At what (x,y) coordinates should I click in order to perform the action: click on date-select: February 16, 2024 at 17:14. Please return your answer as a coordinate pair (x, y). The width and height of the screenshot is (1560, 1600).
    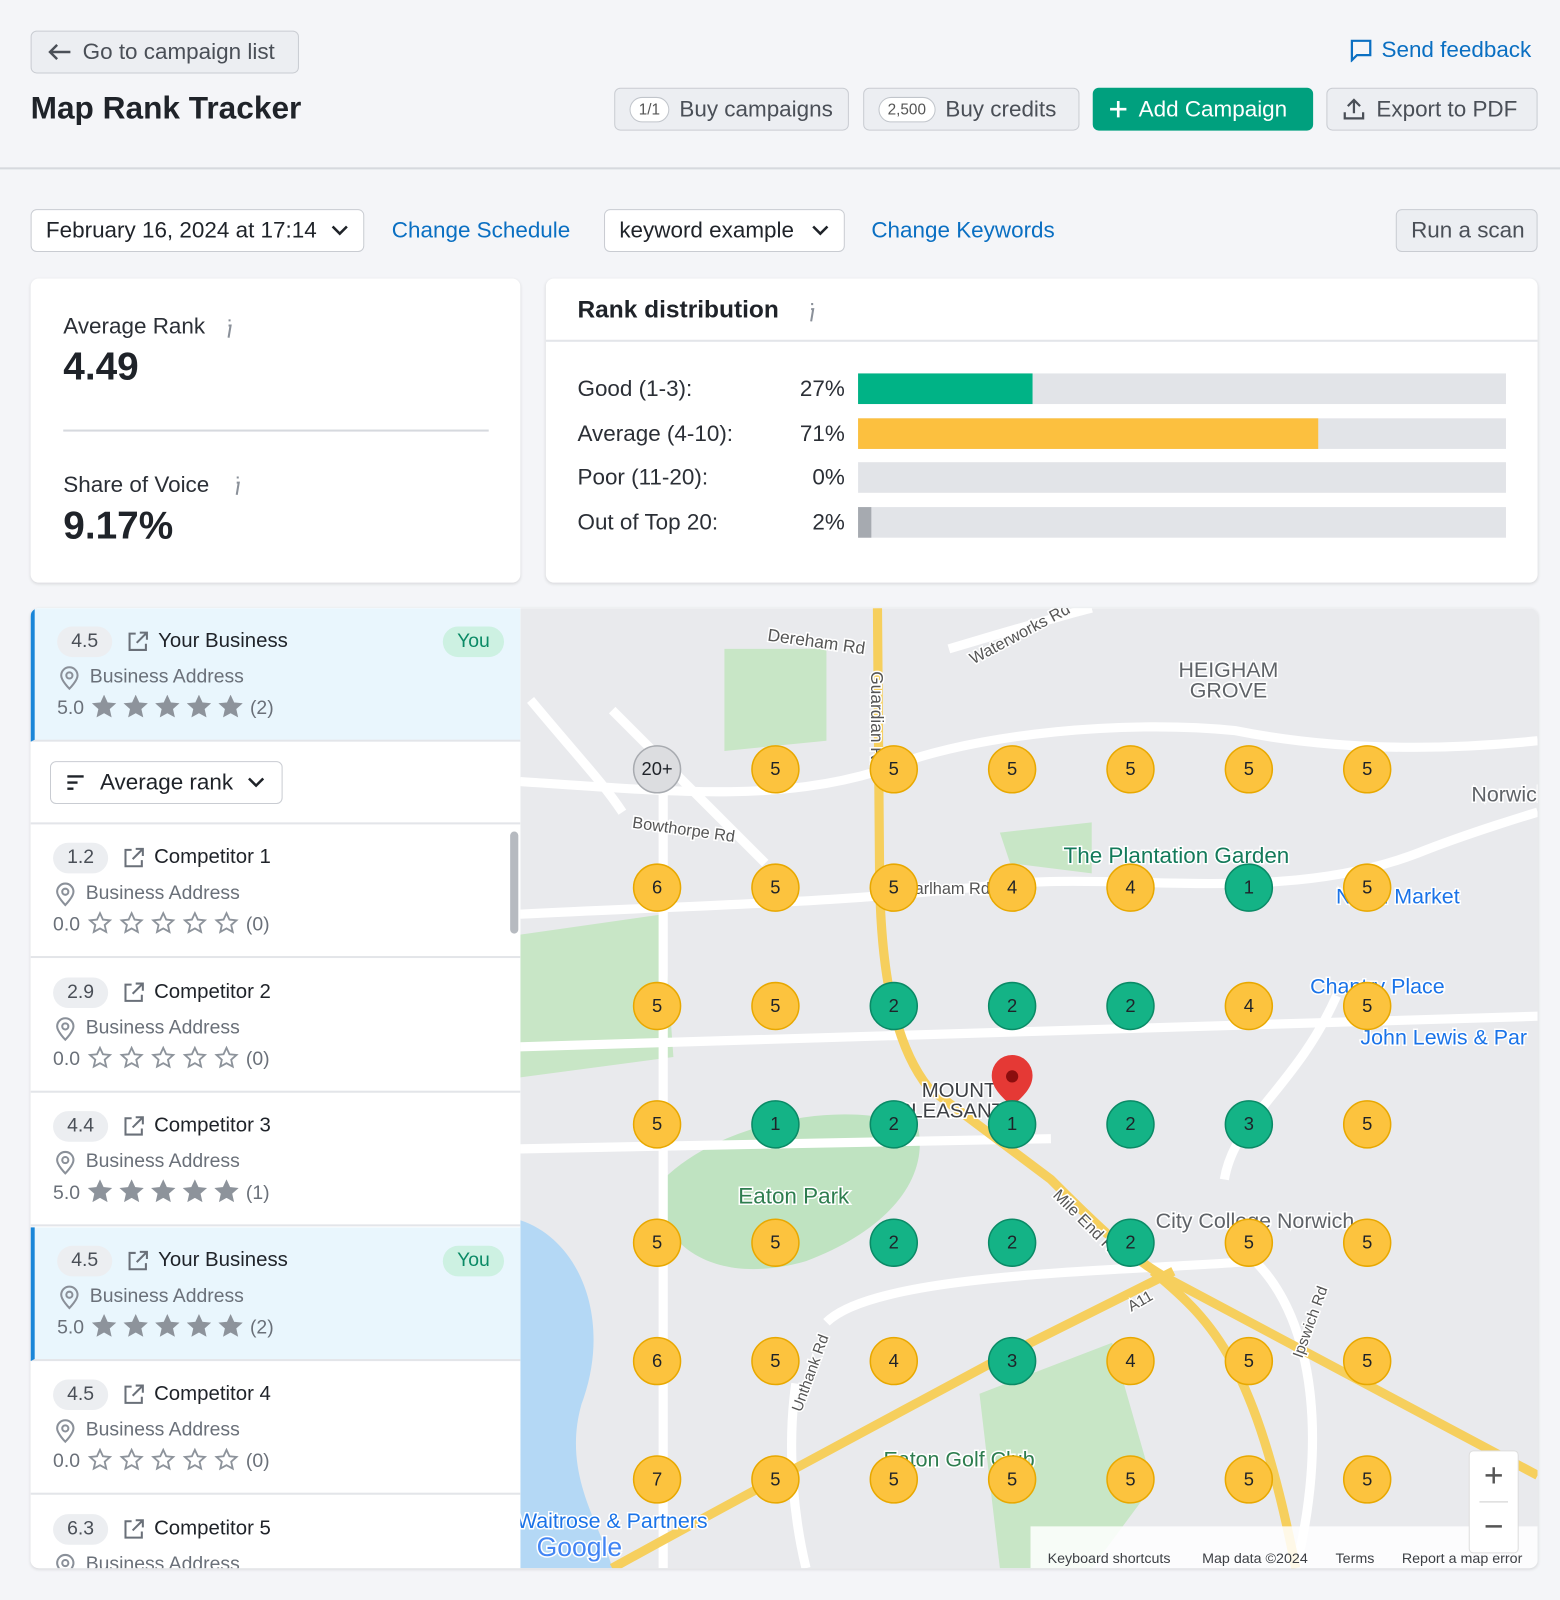
    Looking at the image, I should click on (197, 231).